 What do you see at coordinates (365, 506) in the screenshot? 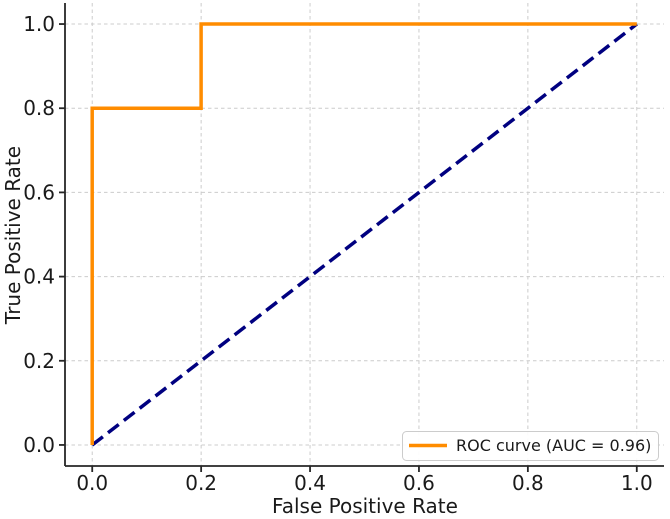
I see `x-axis-label: False Positive Rate` at bounding box center [365, 506].